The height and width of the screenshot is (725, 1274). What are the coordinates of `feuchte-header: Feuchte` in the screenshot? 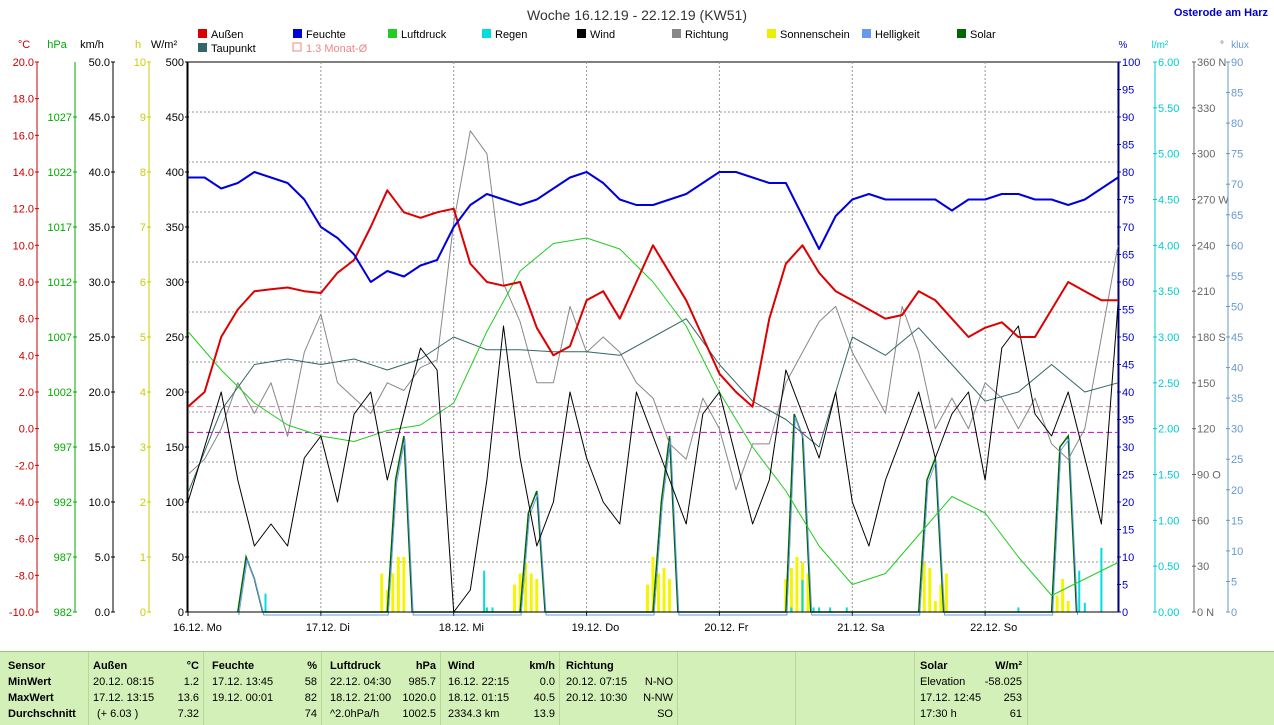 It's located at (233, 666).